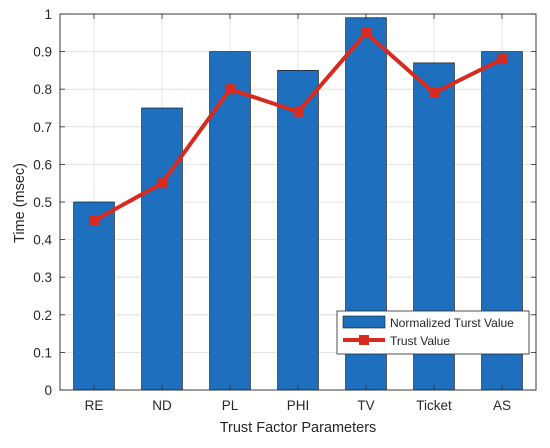 Image resolution: width=550 pixels, height=448 pixels. What do you see at coordinates (298, 405) in the screenshot?
I see `x-tick-label: PHI` at bounding box center [298, 405].